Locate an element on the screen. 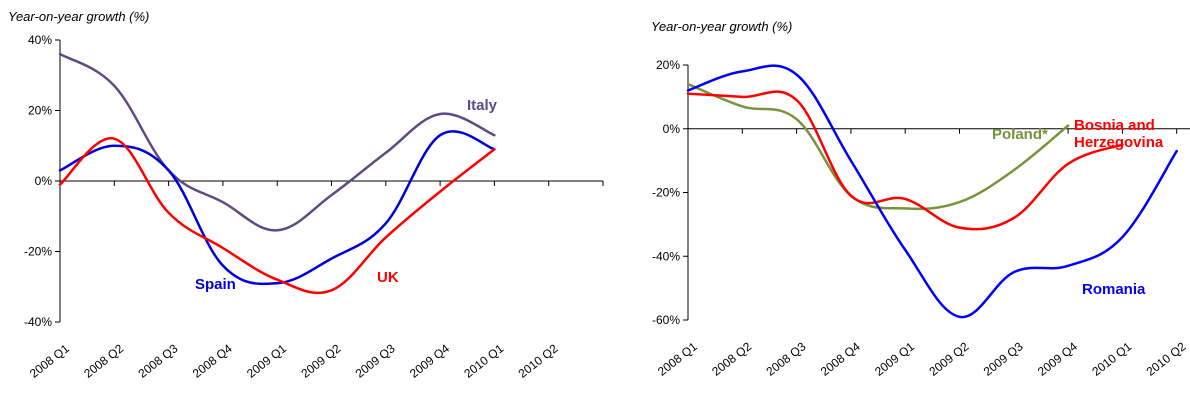 This screenshot has width=1190, height=404. series-label-line: Spain is located at coordinates (215, 284).